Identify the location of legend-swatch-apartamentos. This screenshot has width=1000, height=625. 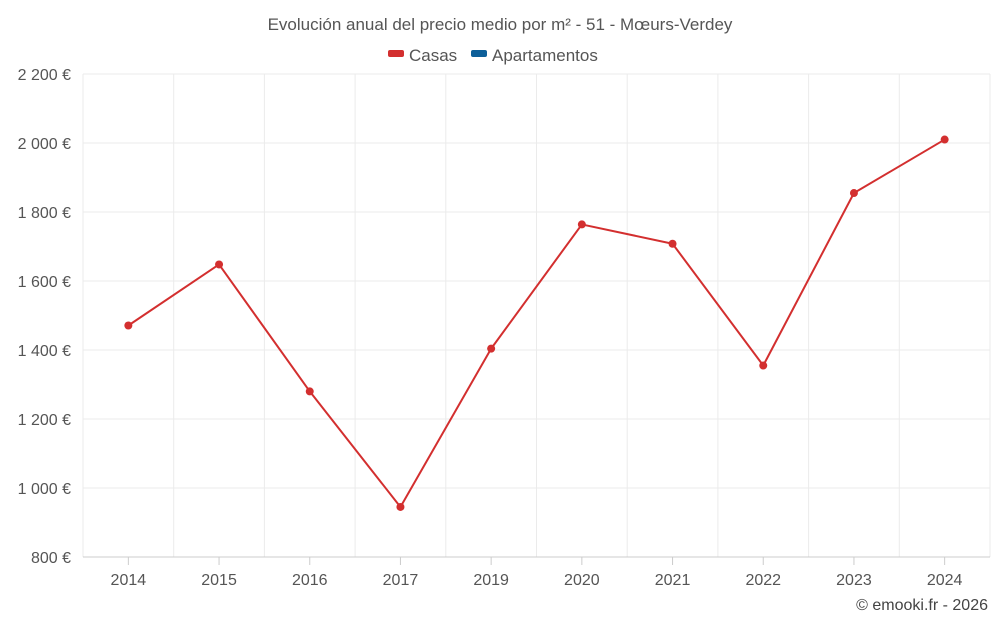
(479, 53).